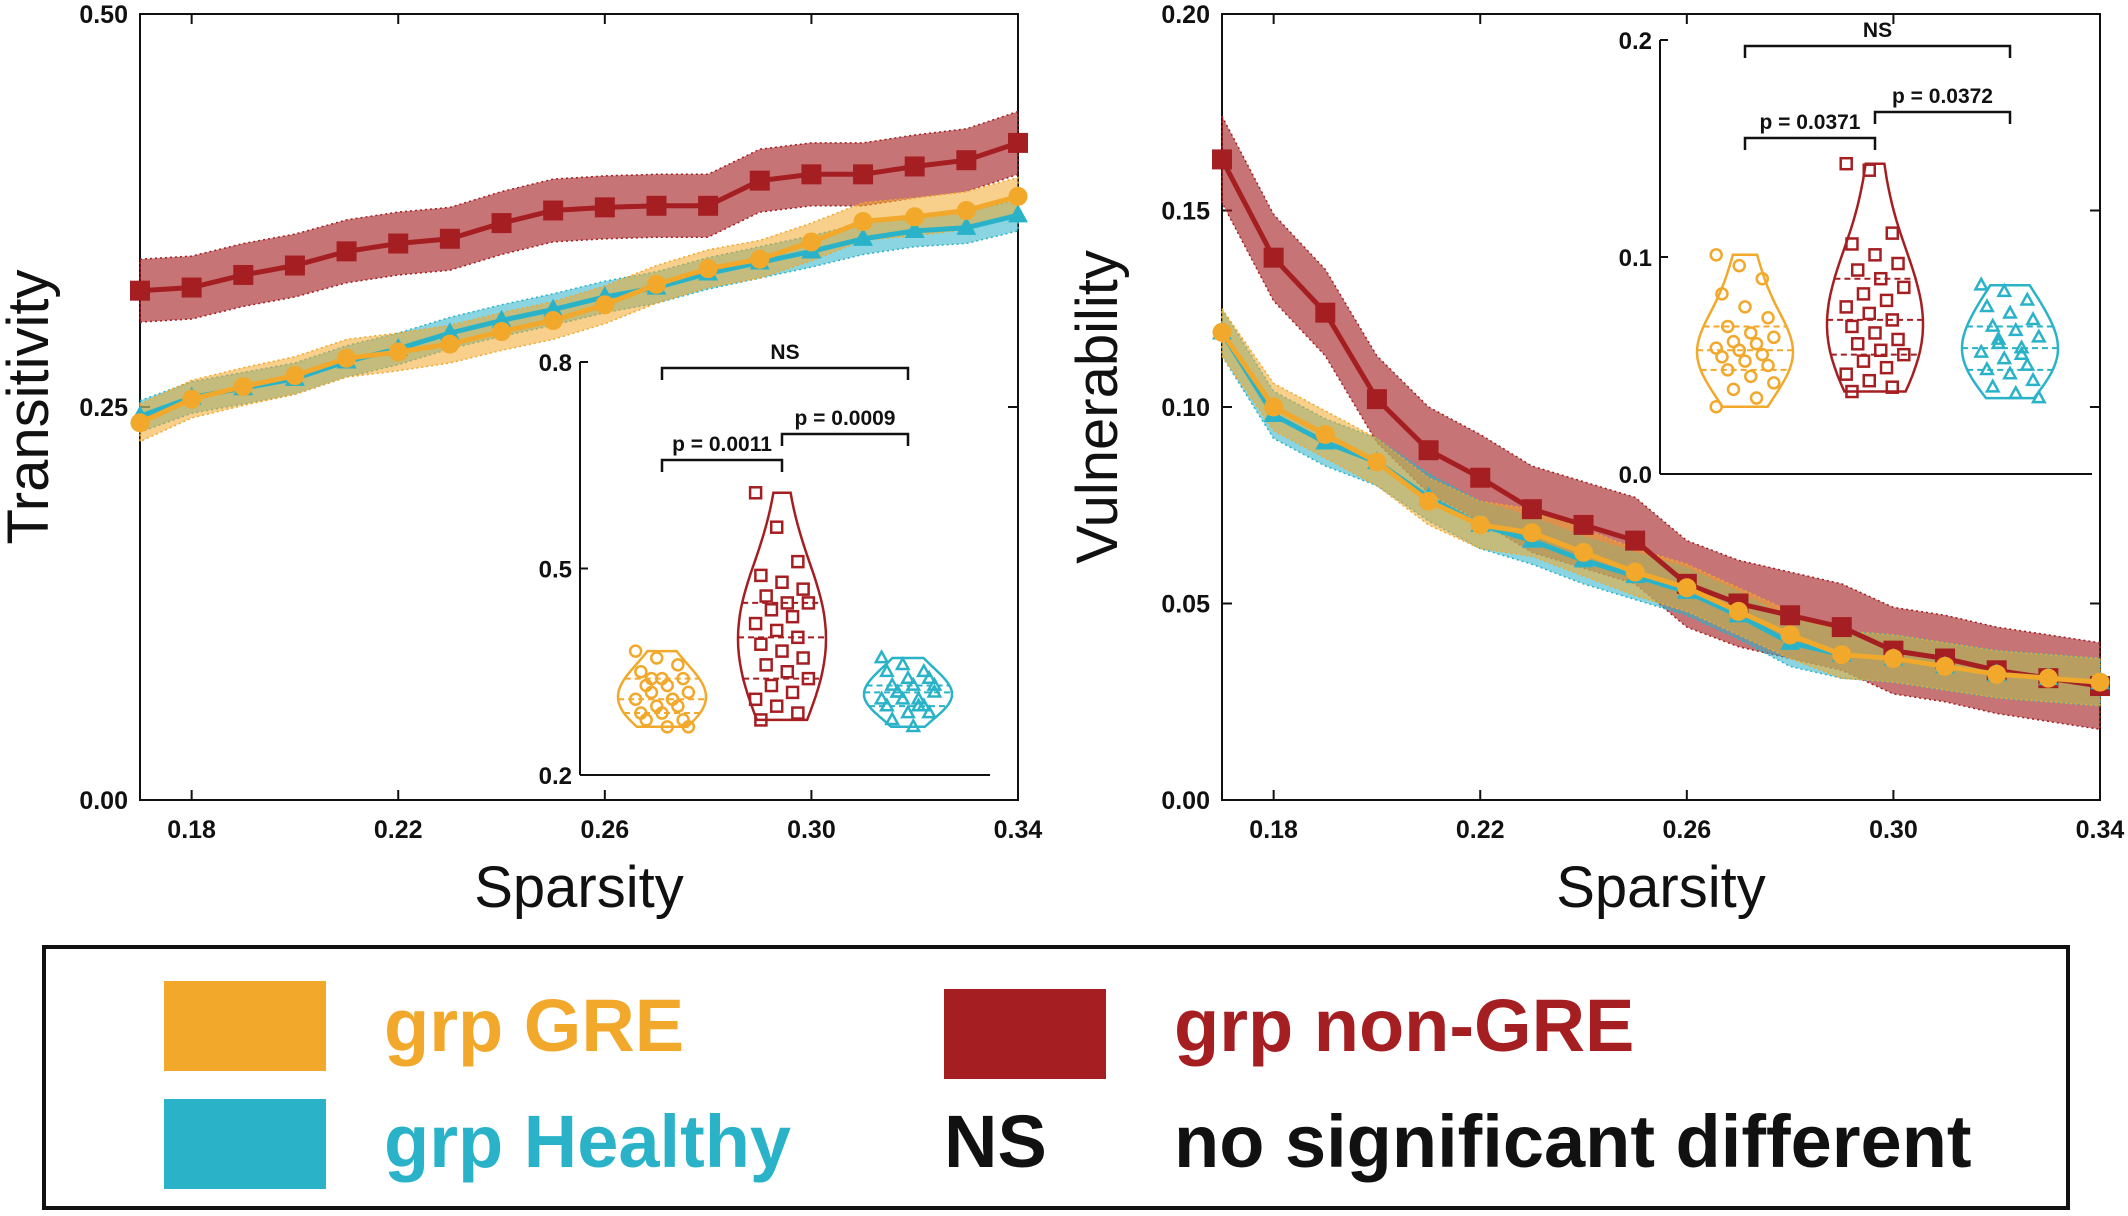 This screenshot has height=1216, width=2128. What do you see at coordinates (579, 216) in the screenshot?
I see `band-nongre` at bounding box center [579, 216].